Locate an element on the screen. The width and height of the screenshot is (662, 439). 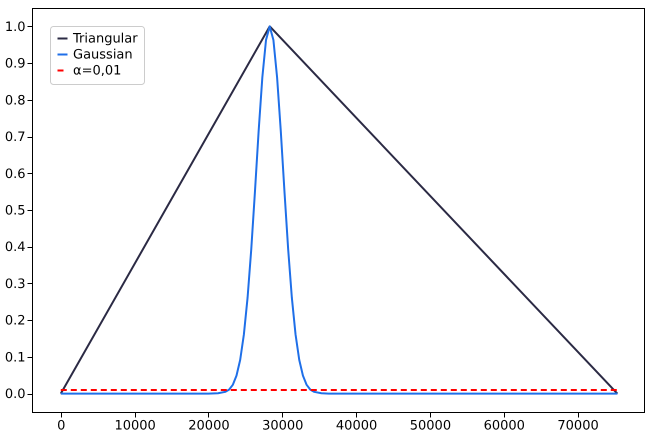
y-tick-label: 0.2 is located at coordinates (15, 321).